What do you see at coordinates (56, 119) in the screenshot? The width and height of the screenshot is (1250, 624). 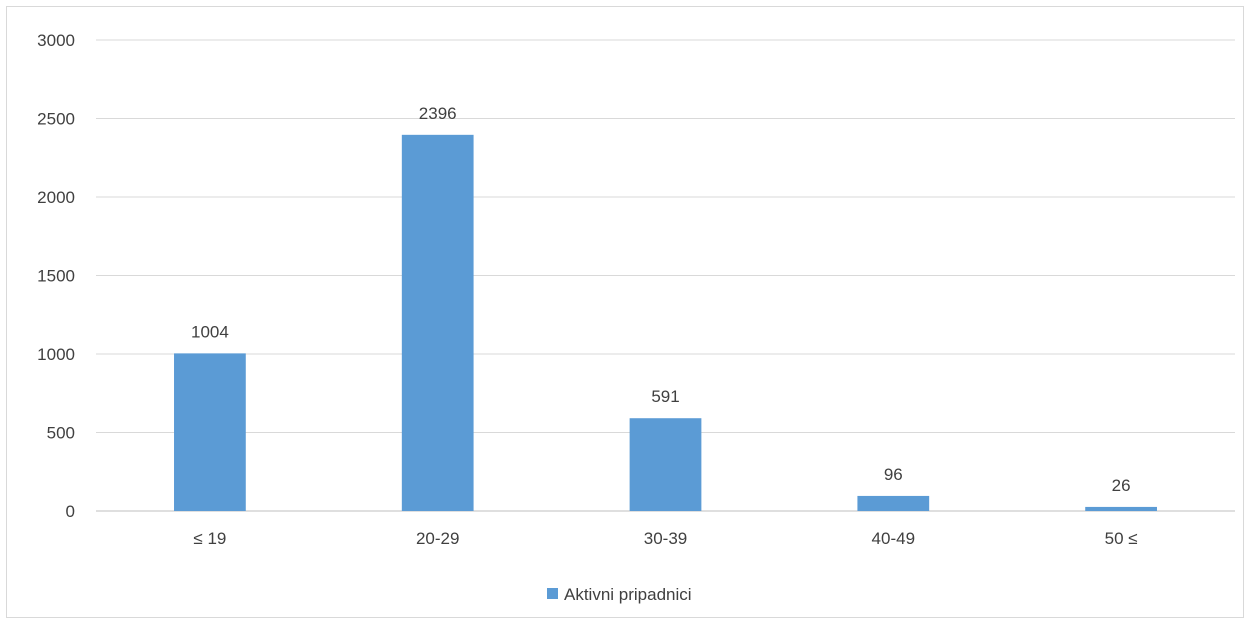 I see `y-tick-label: 2500` at bounding box center [56, 119].